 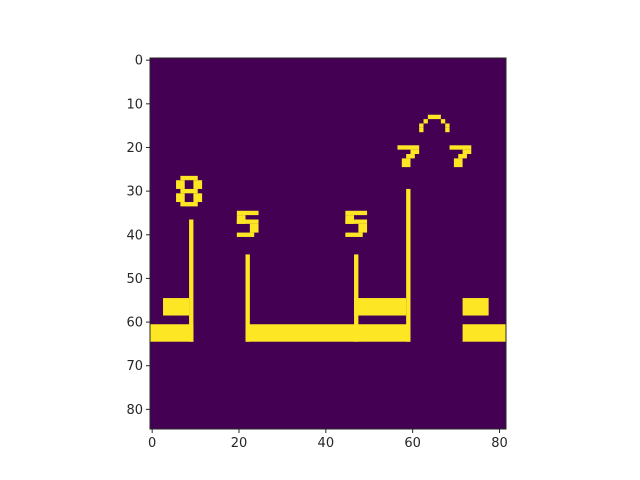 What do you see at coordinates (134, 192) in the screenshot?
I see `y-tick-label: 30` at bounding box center [134, 192].